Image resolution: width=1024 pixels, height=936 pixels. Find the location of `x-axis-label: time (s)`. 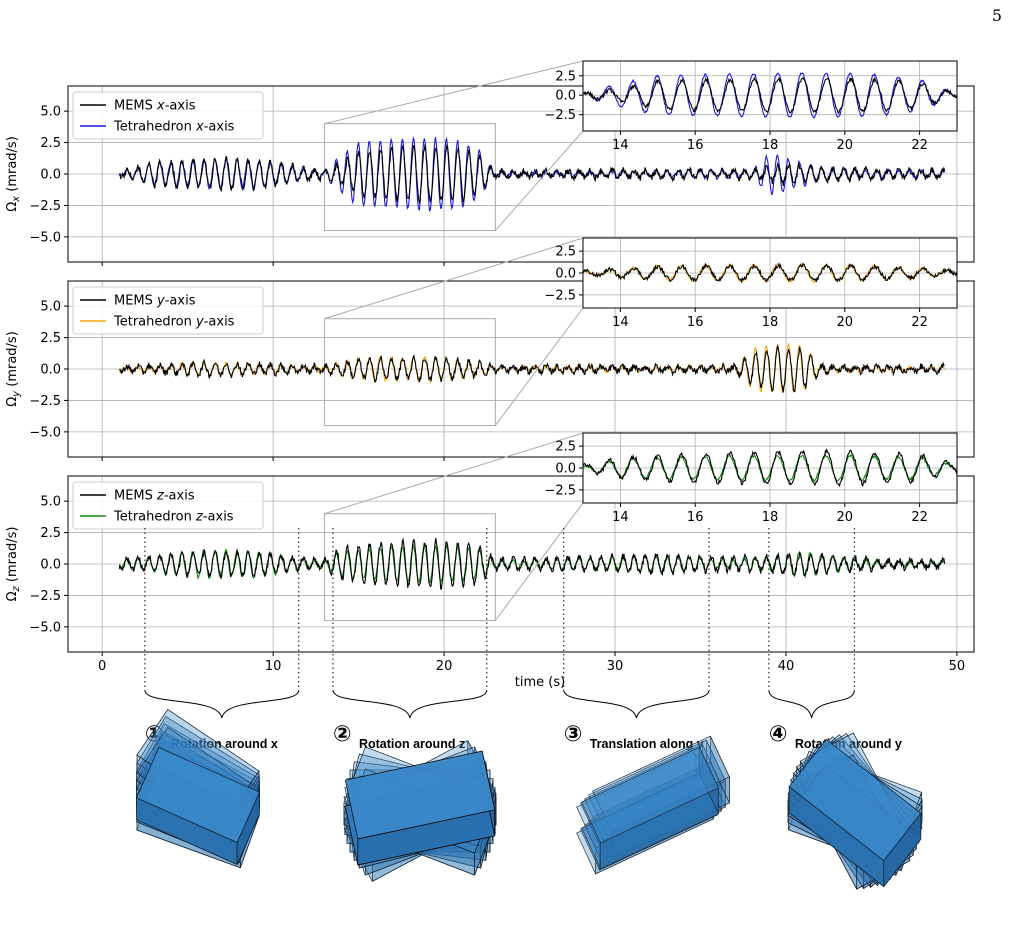

x-axis-label: time (s) is located at coordinates (540, 682).